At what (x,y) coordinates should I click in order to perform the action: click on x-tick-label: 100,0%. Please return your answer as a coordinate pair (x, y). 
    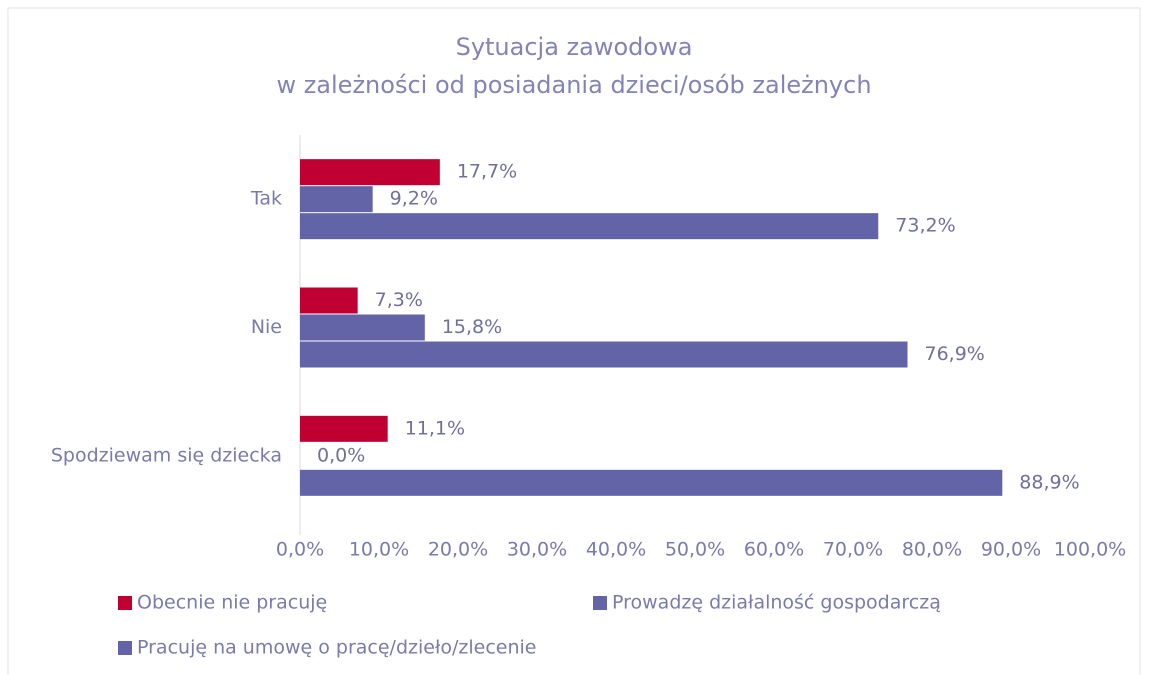
    Looking at the image, I should click on (1090, 550).